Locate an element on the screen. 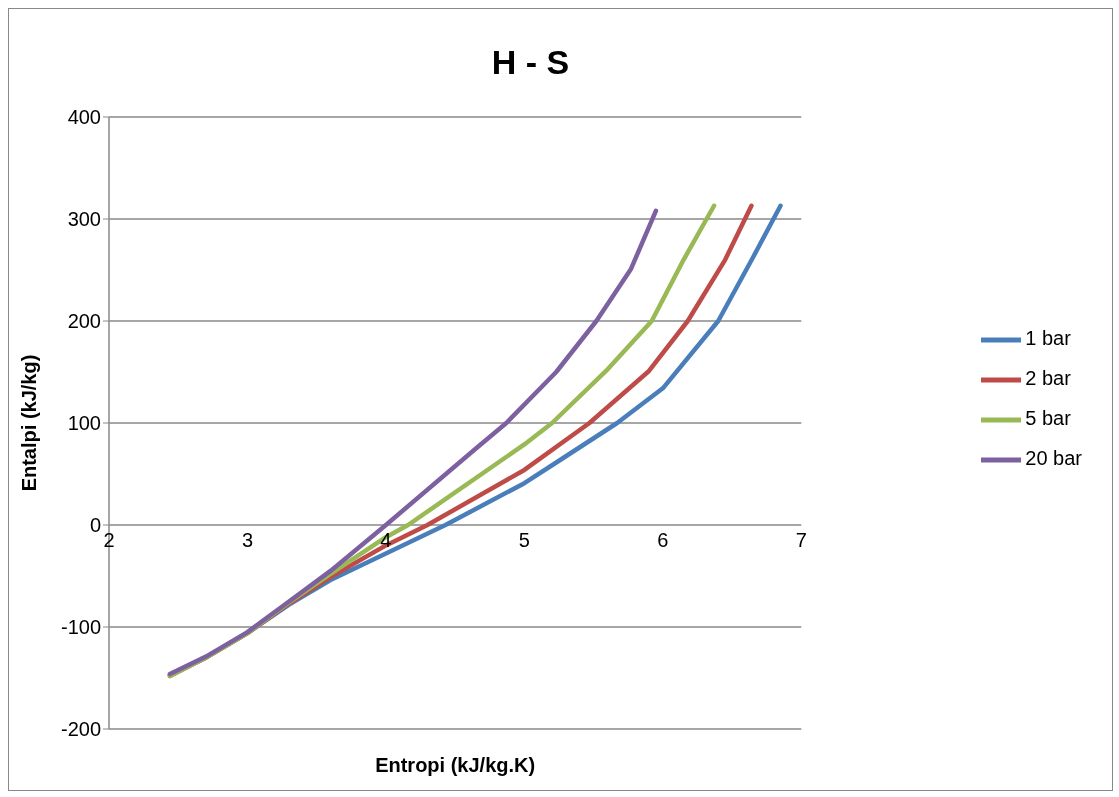  x-tick-label: 4 is located at coordinates (386, 540).